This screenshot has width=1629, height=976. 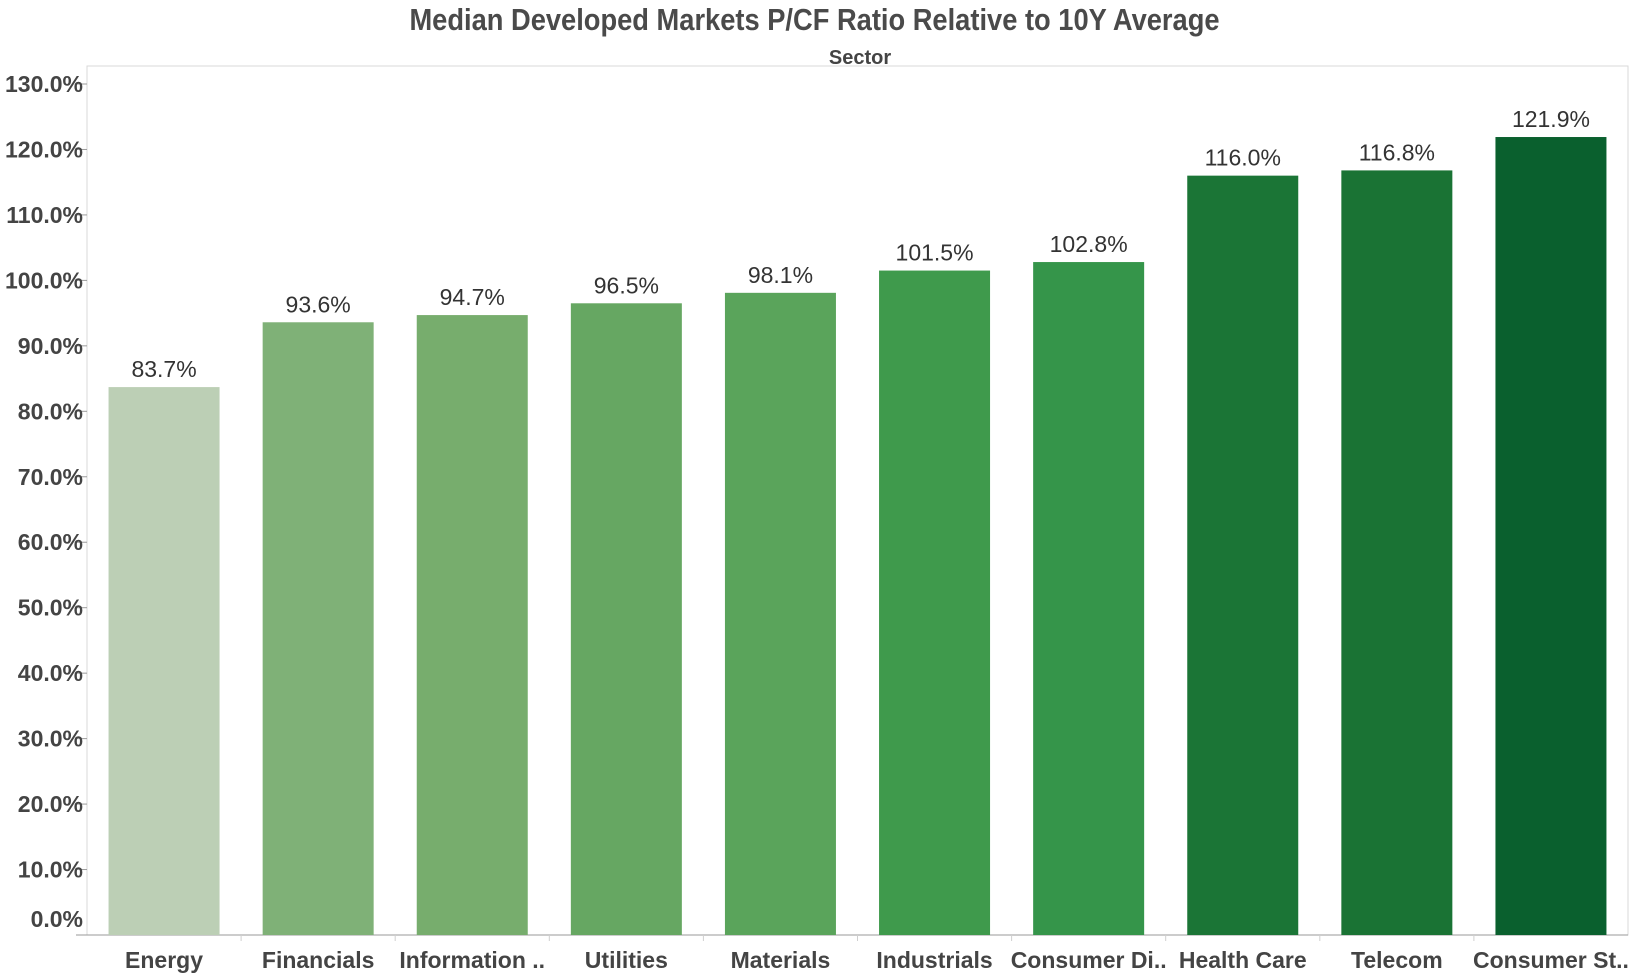 I want to click on y-tick-label: 130.0%, so click(x=44, y=84).